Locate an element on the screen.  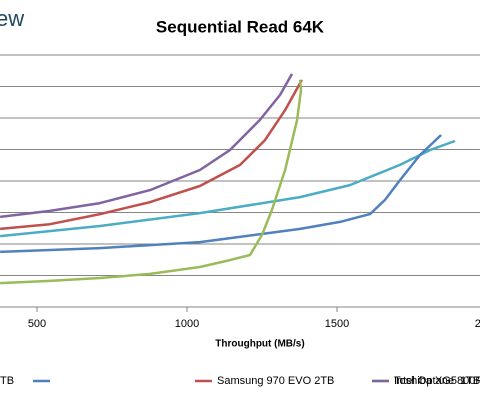
legend-label: Samsung 970 EVO 2TB is located at coordinates (275, 381).